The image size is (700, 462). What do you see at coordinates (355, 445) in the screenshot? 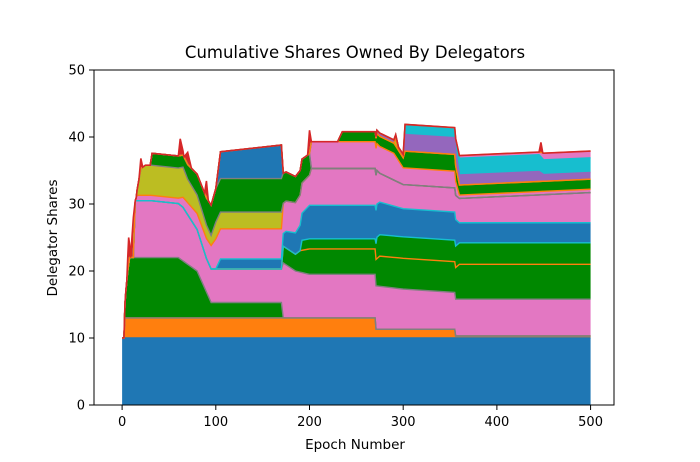
I see `x-axis-label: Epoch Number` at bounding box center [355, 445].